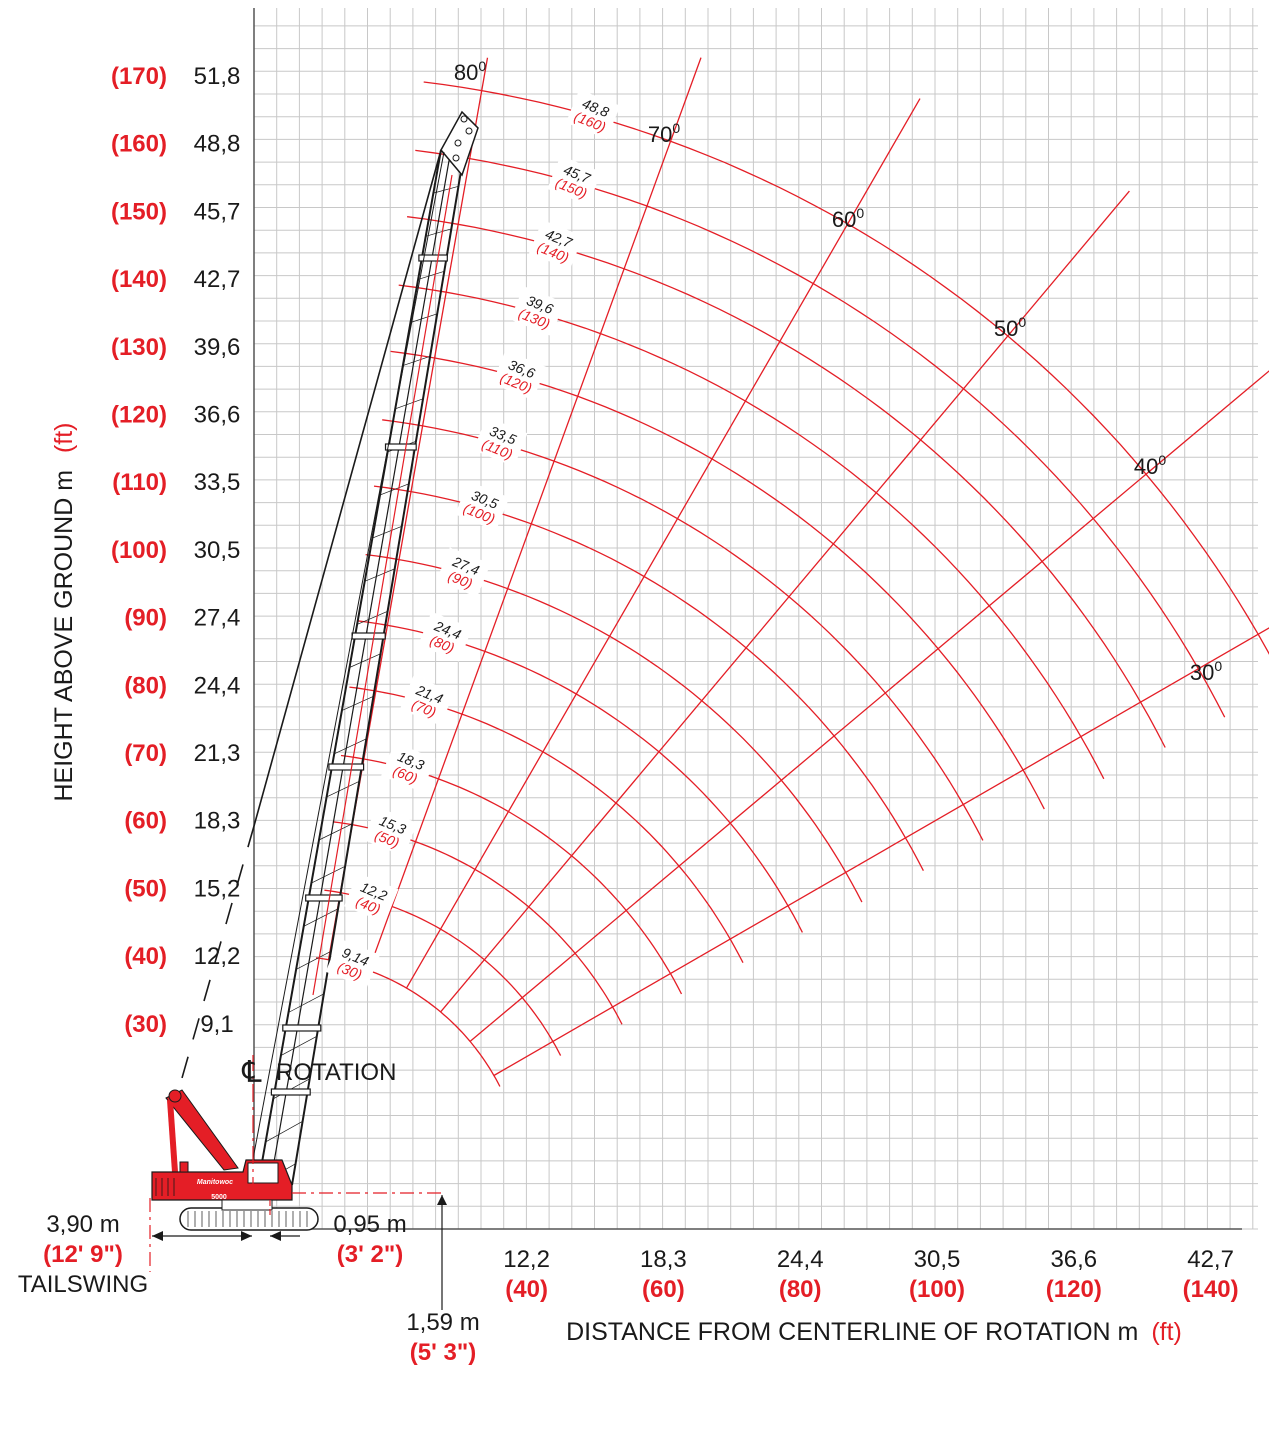 Image resolution: width=1269 pixels, height=1430 pixels. Describe the element at coordinates (145, 753) in the screenshot. I see `y-tick-label-ft: (70)` at that location.